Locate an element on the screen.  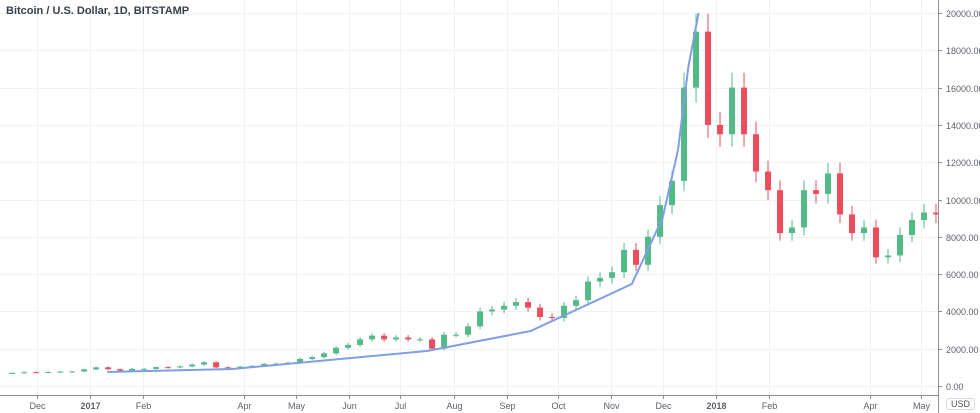
y-tick-label: 8000.00 is located at coordinates (962, 238).